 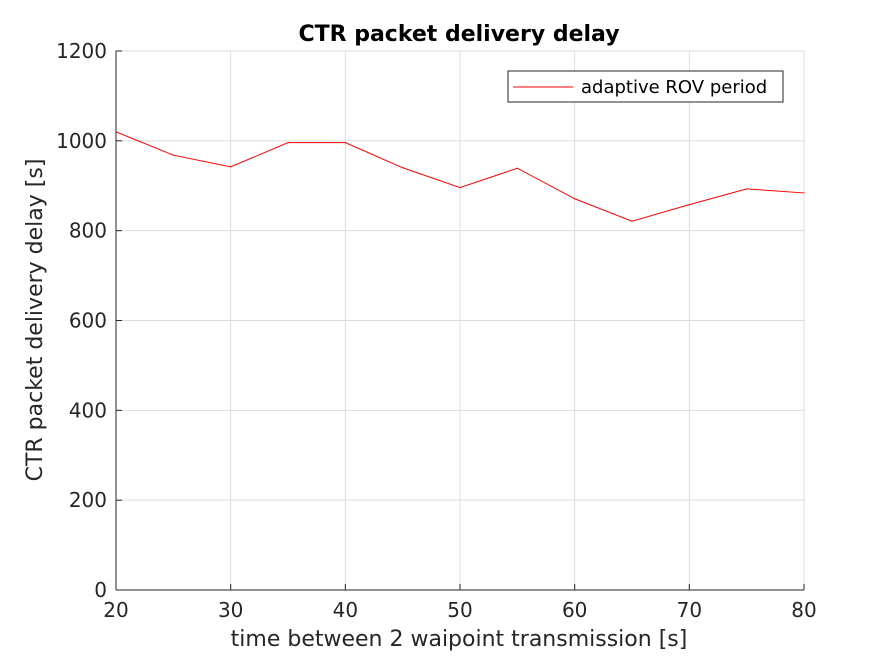 I want to click on x-tick-label: 80, so click(x=803, y=610).